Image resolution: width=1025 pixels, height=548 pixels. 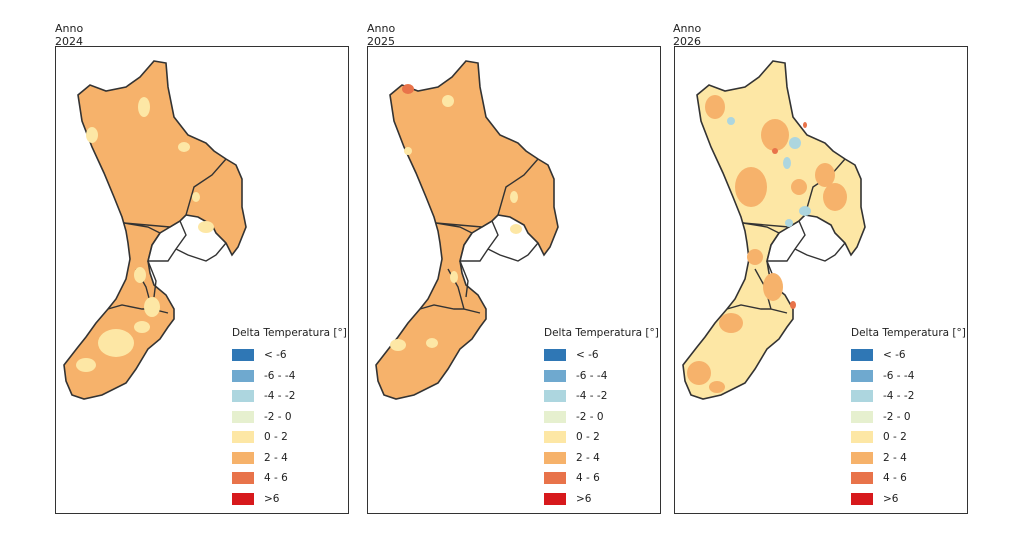 I want to click on panel-title: Anno 2026, so click(x=687, y=35).